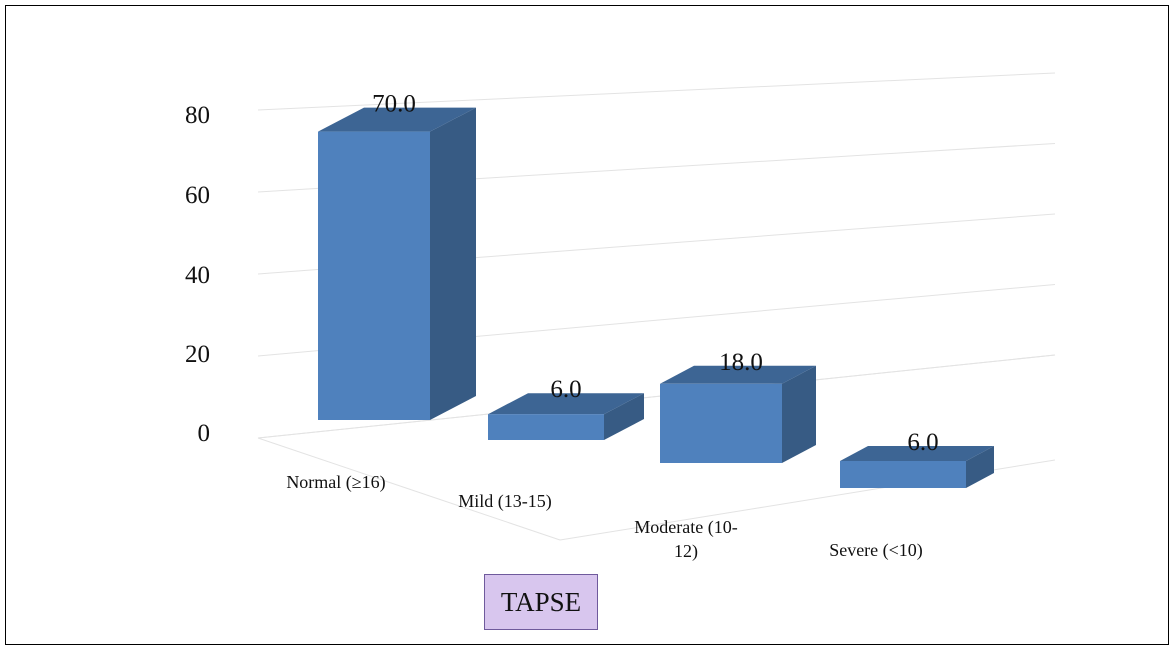 The width and height of the screenshot is (1174, 645). Describe the element at coordinates (876, 550) in the screenshot. I see `x-tick-label: Severe (<10)` at that location.